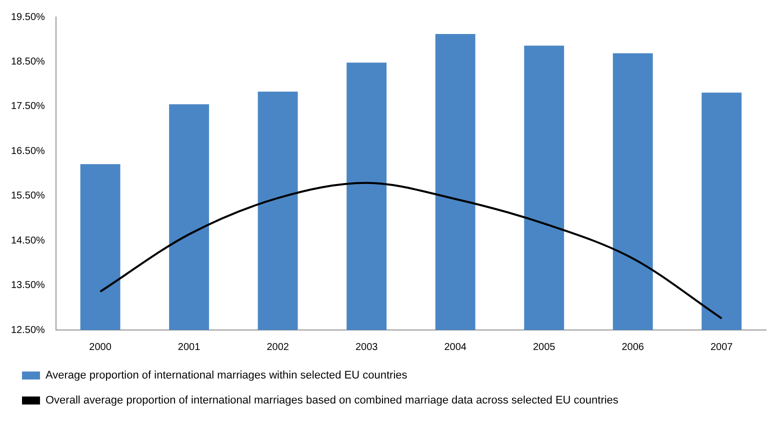  What do you see at coordinates (633, 347) in the screenshot?
I see `x-tick-label: 2006` at bounding box center [633, 347].